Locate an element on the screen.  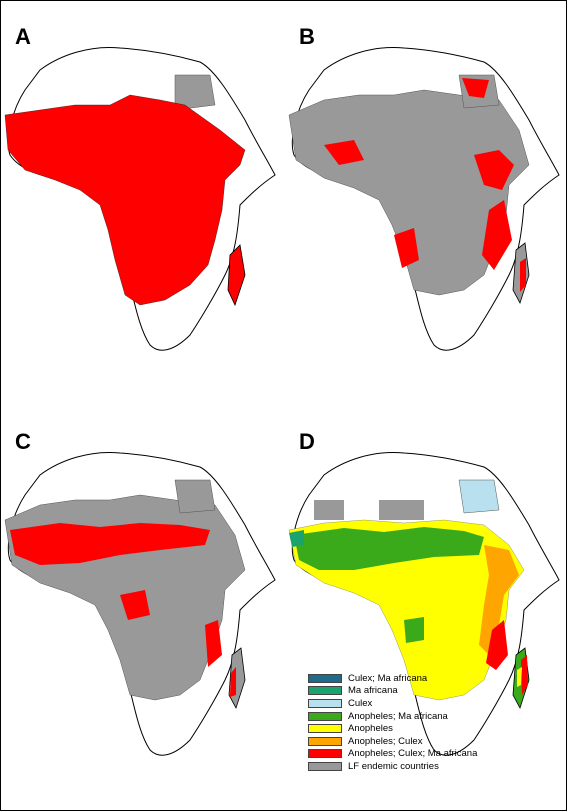
panel-label-b: B is located at coordinates (307, 36).